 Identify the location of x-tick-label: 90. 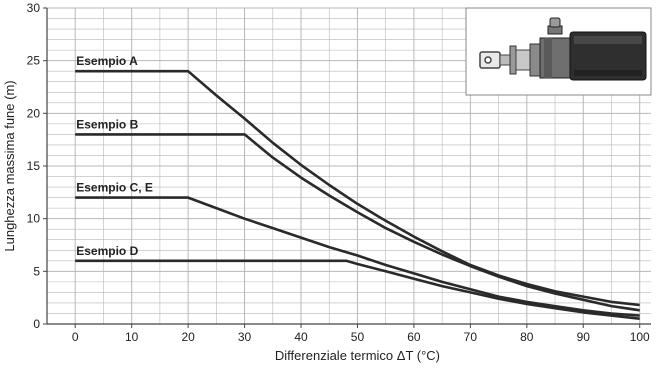
(584, 337).